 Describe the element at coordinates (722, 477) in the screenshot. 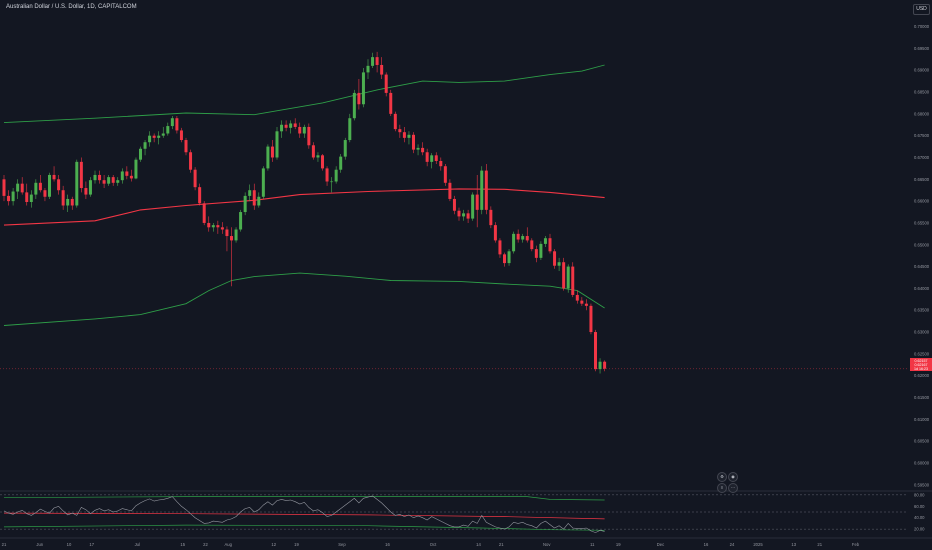

I see `indicator-settings-icon: ⚙` at that location.